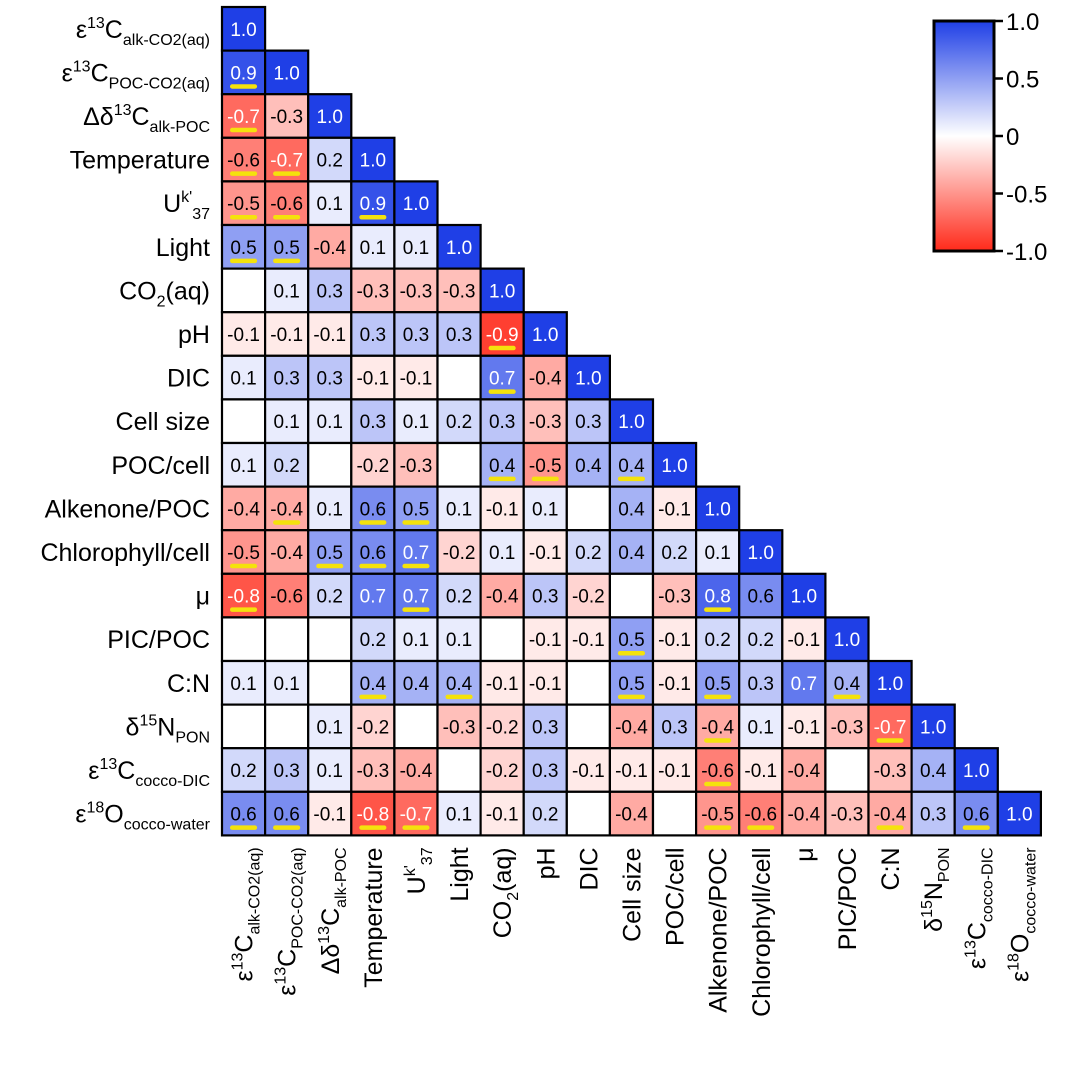 The image size is (1065, 1065). Describe the element at coordinates (164, 293) in the screenshot. I see `row-label: CO2(aq)` at that location.